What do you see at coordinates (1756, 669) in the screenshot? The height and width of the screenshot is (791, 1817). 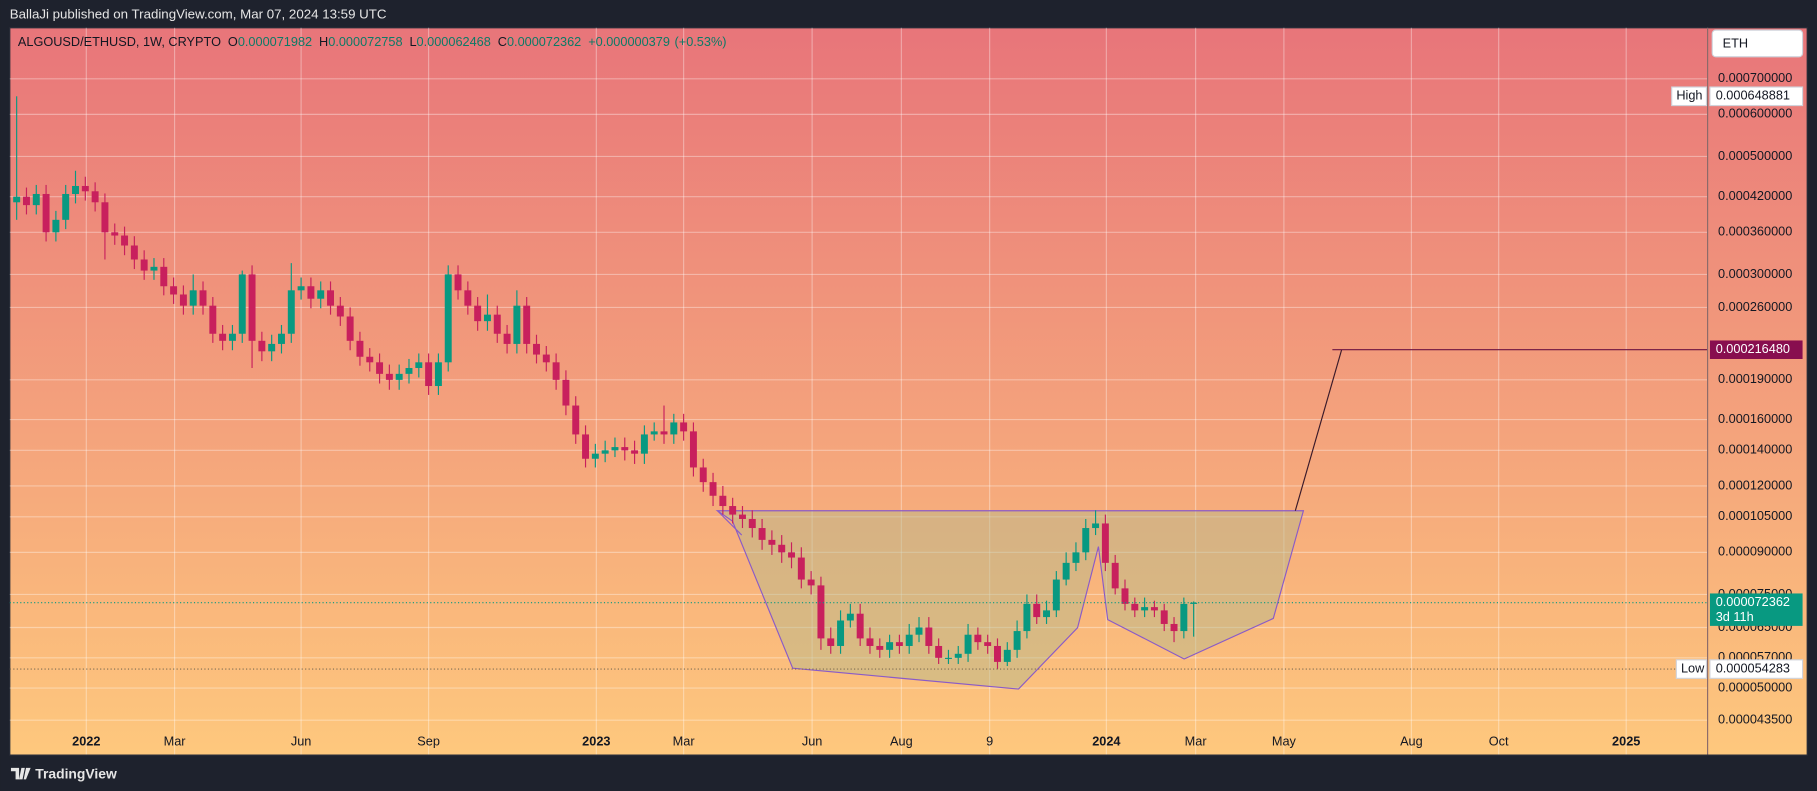 I see `low-tag-box` at bounding box center [1756, 669].